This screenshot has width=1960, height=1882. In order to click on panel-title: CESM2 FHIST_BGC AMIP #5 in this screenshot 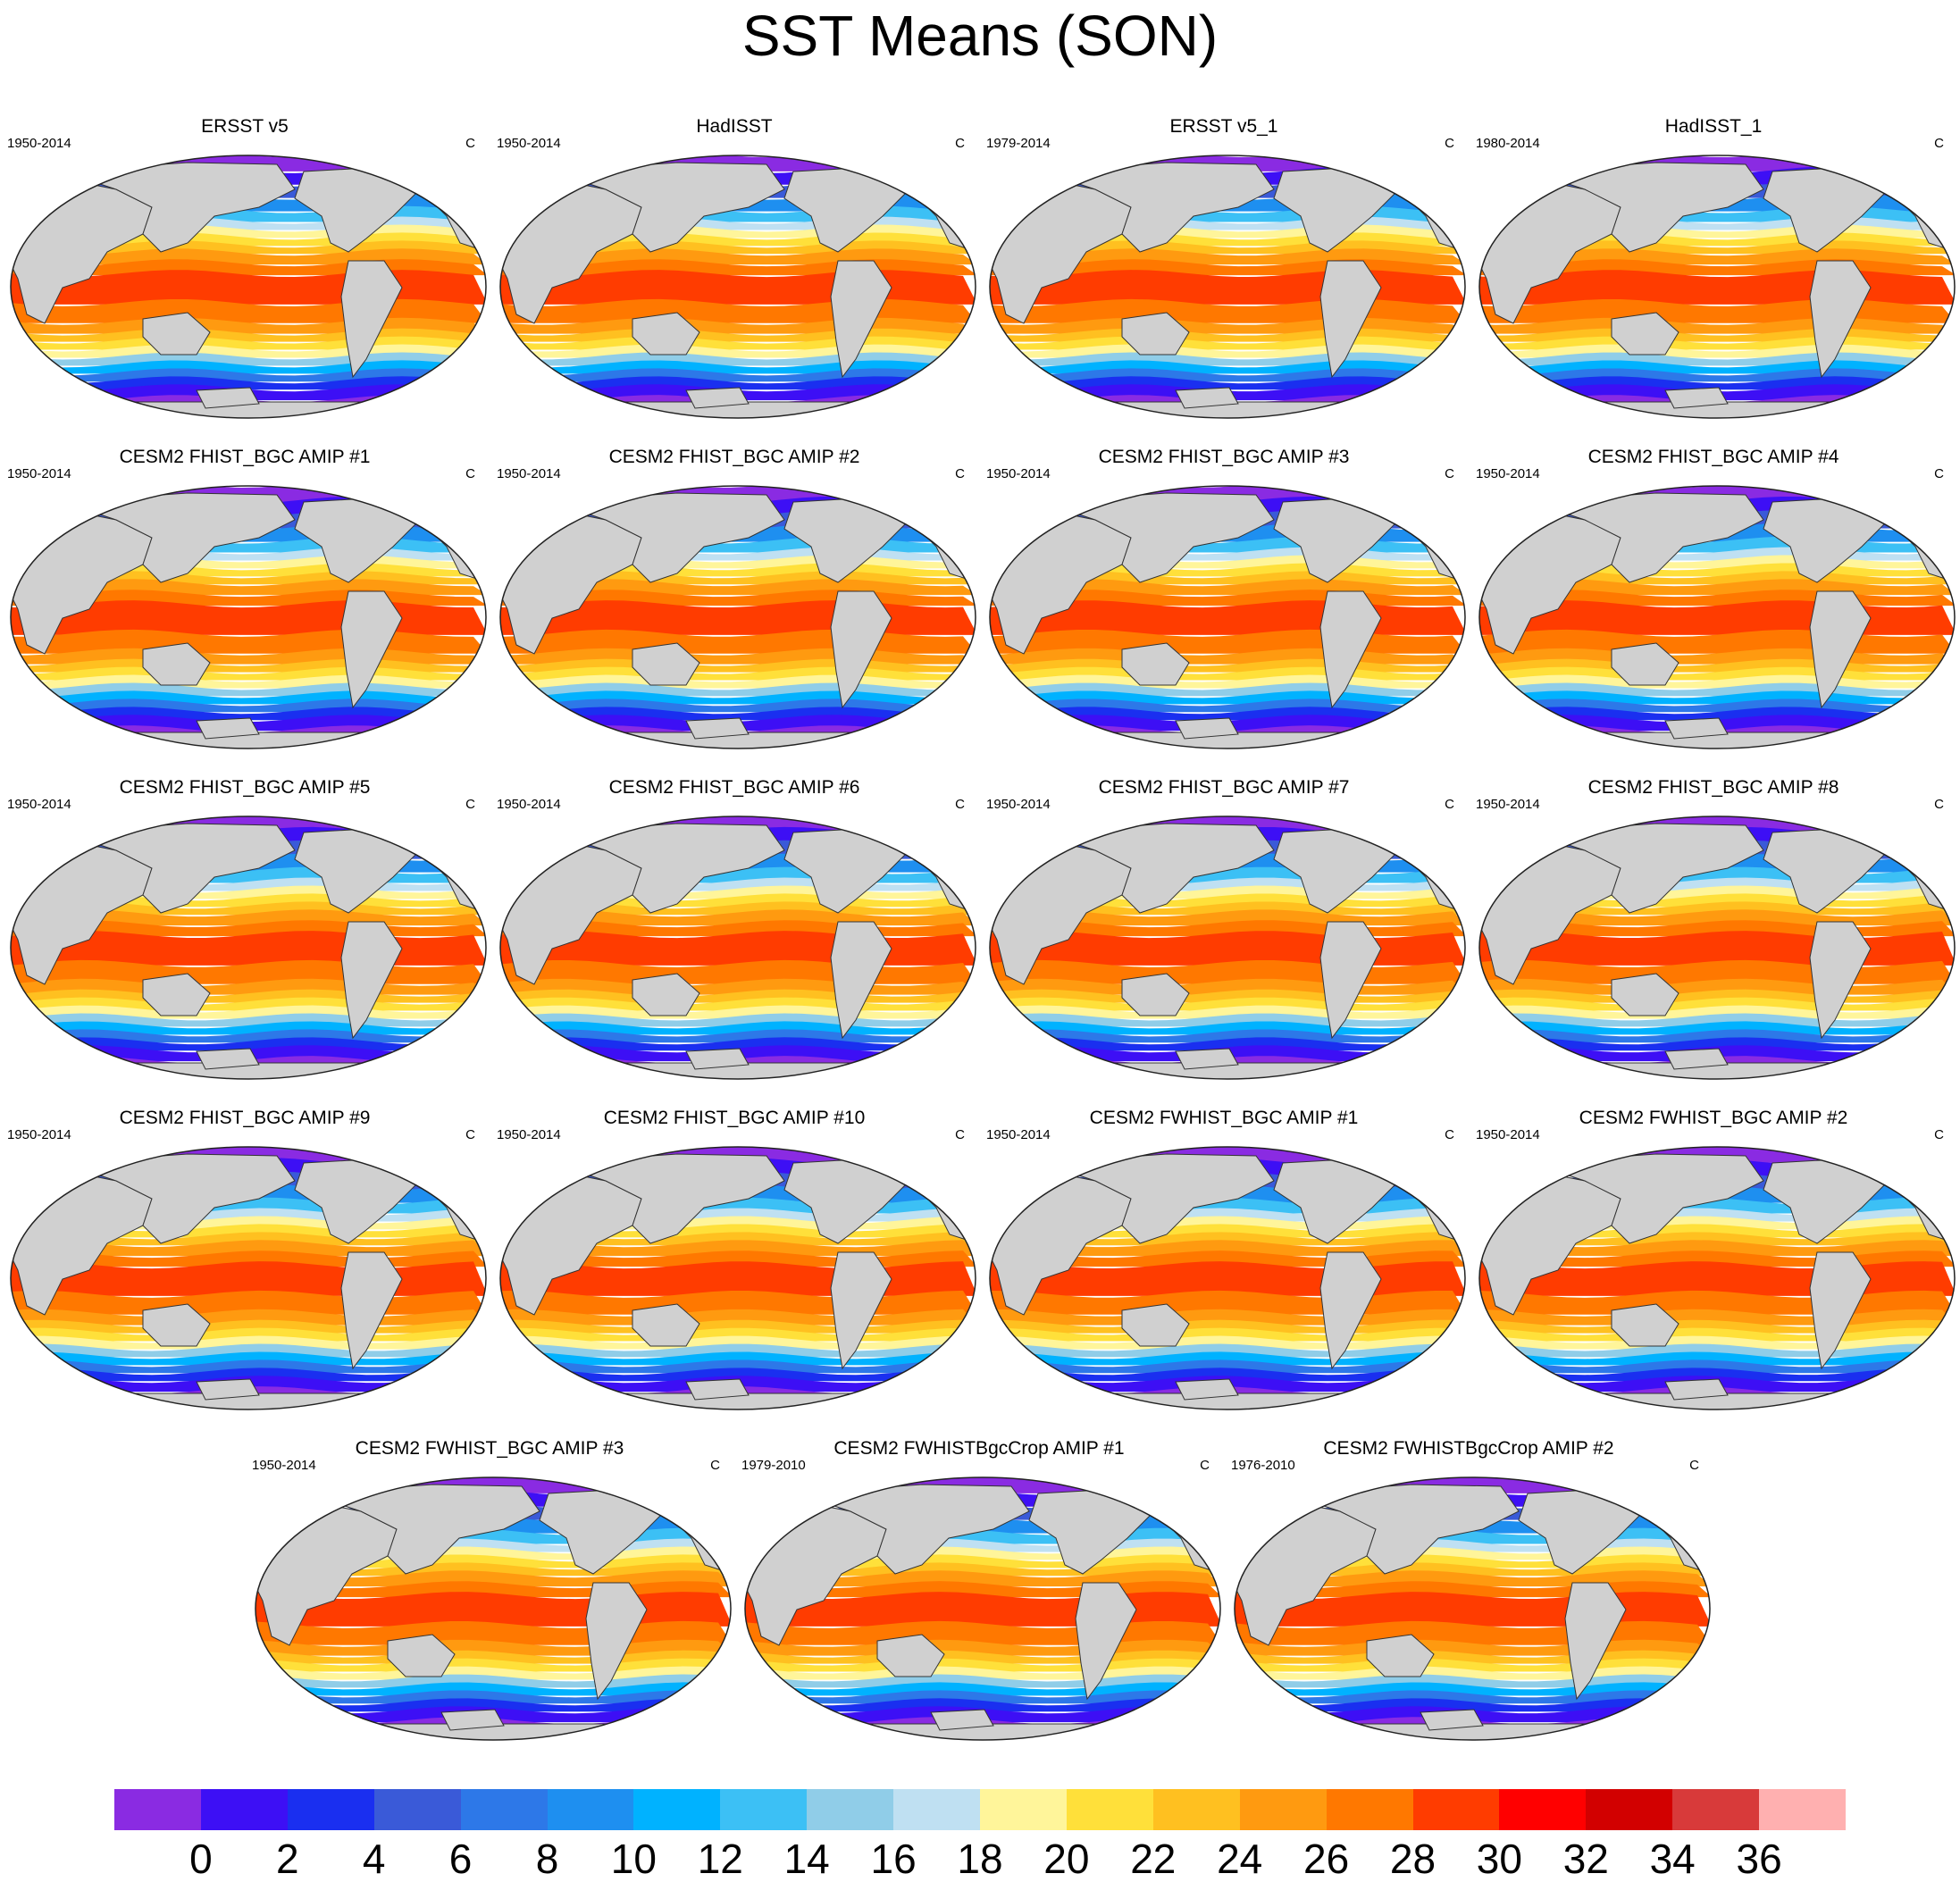, I will do `click(245, 787)`.